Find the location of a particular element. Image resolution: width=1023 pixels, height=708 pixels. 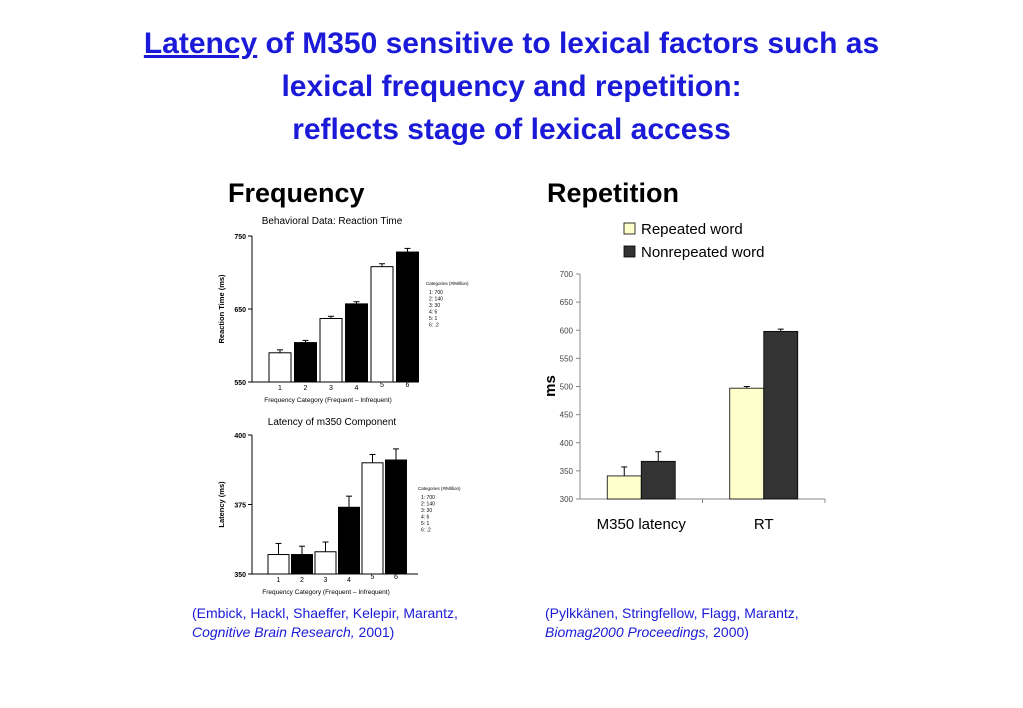

lat-title: Latency of m350 Component is located at coordinates (332, 422).